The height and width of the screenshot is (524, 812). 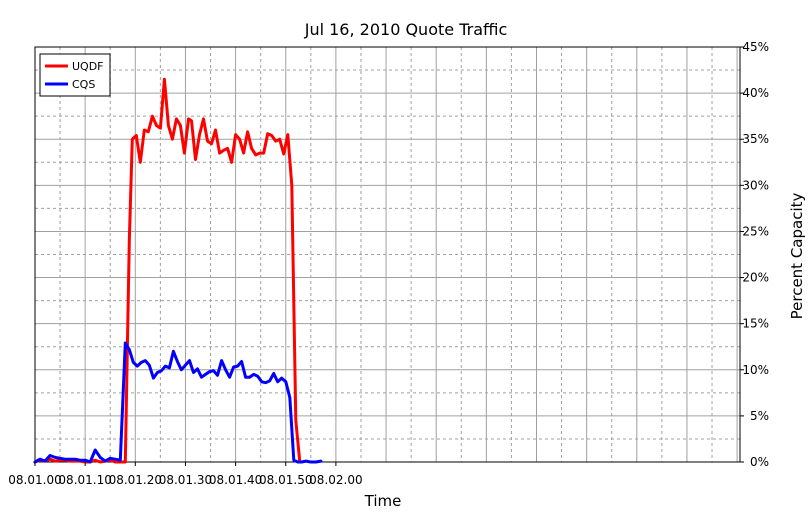 I want to click on x-tick-label: 08.01.50, so click(x=285, y=480).